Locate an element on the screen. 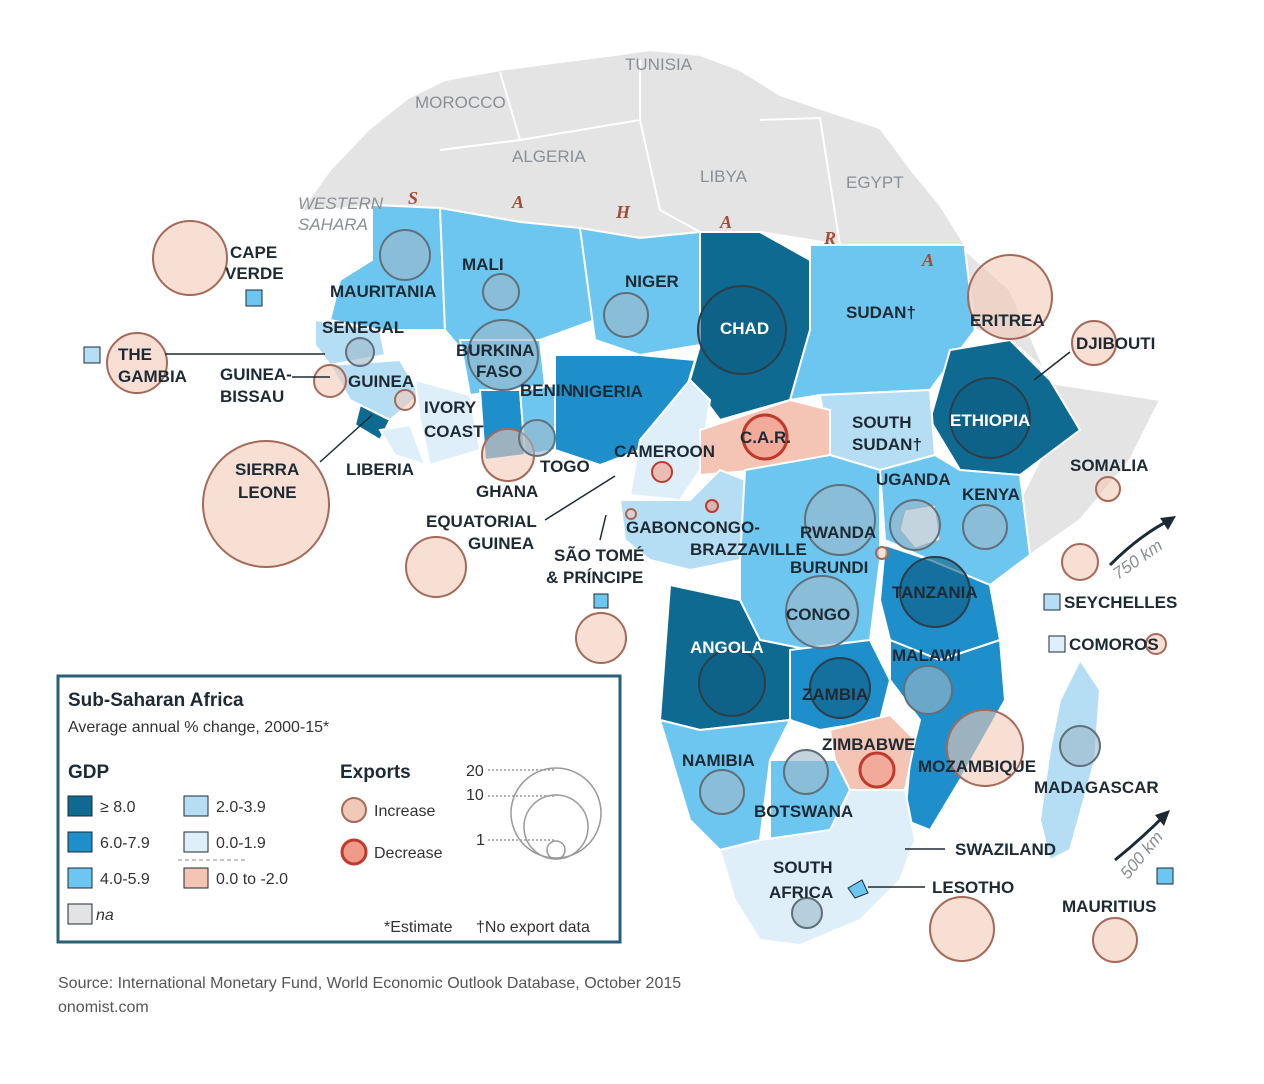  label-sierra-leone-1: SIERRA is located at coordinates (267, 469).